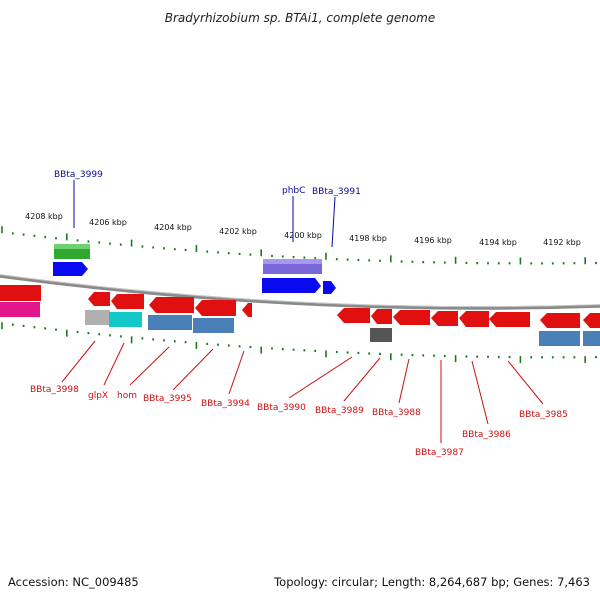 The image size is (600, 600). I want to click on label-bbta-3994: BBta_3994, so click(225, 404).